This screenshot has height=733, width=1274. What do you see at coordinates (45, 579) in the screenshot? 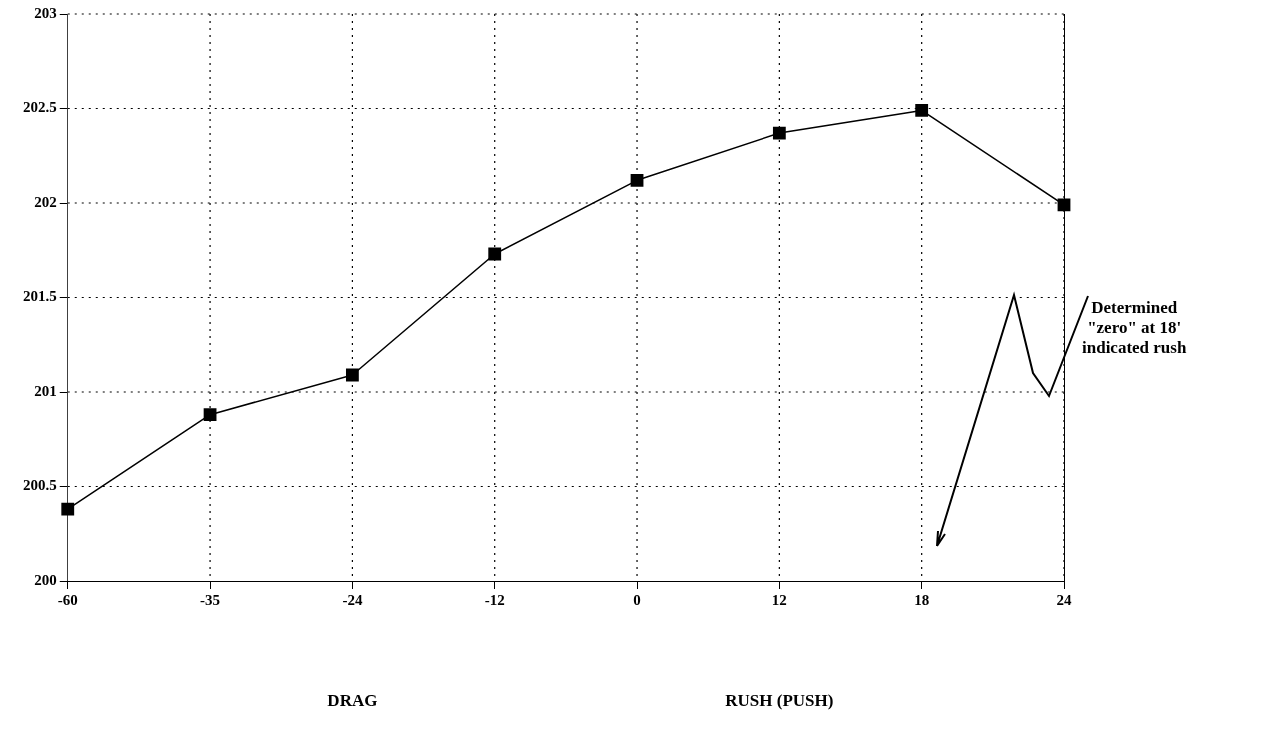
I see `y-tick-label: 200` at bounding box center [45, 579].